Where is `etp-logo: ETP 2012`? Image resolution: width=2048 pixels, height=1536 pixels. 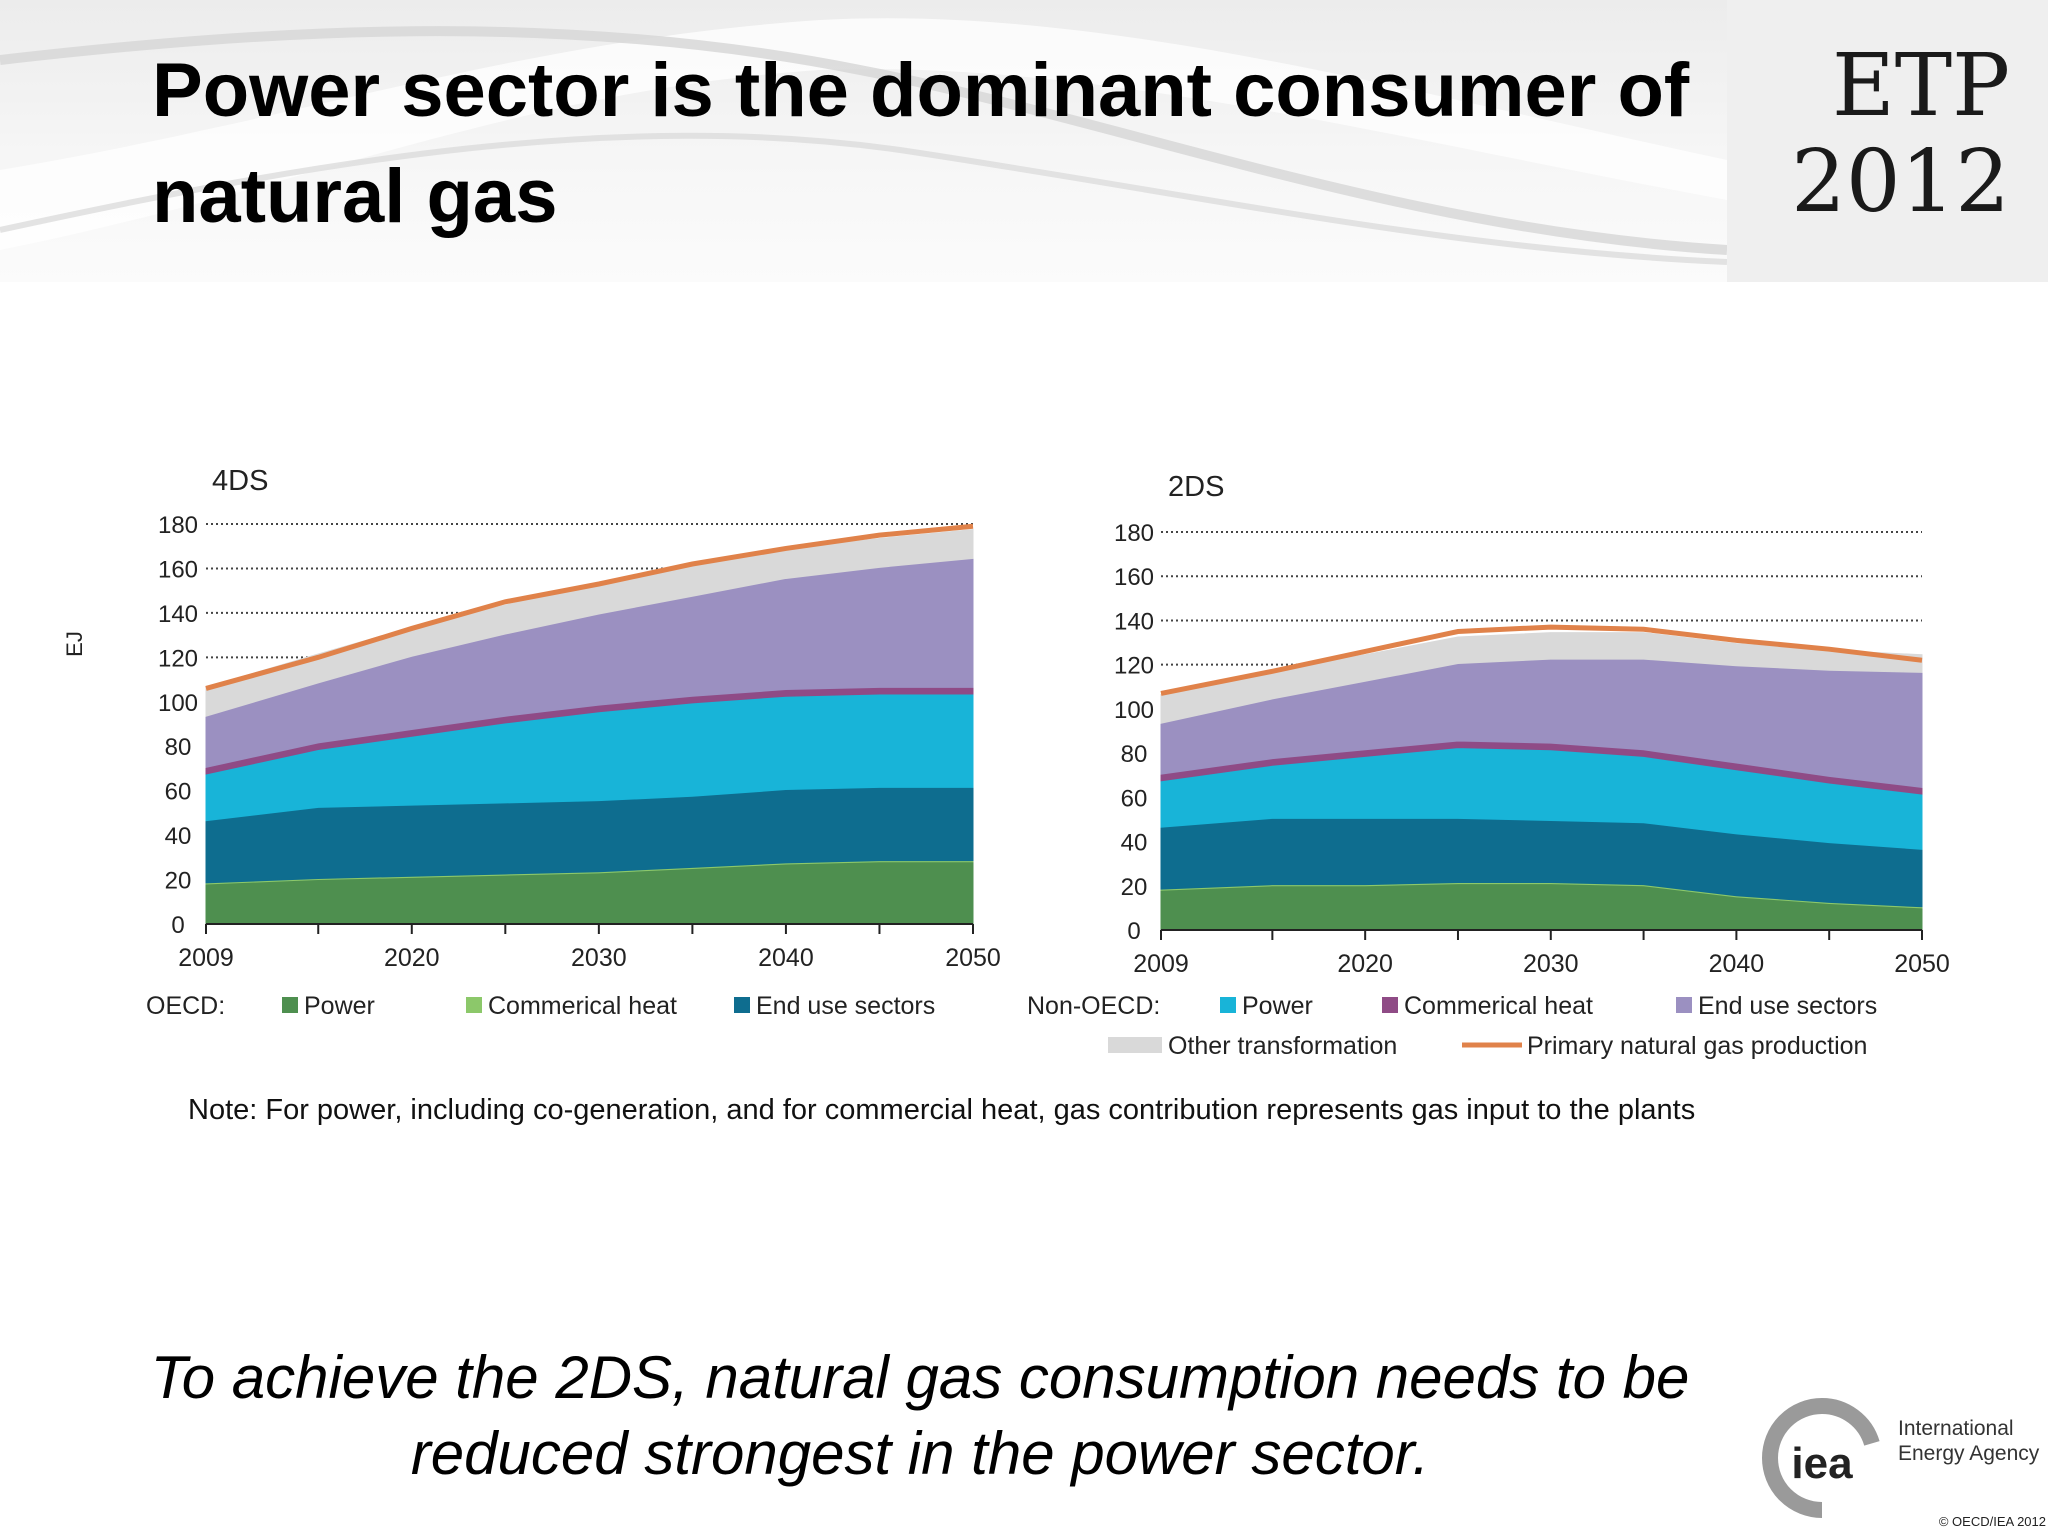 etp-logo: ETP 2012 is located at coordinates (1885, 134).